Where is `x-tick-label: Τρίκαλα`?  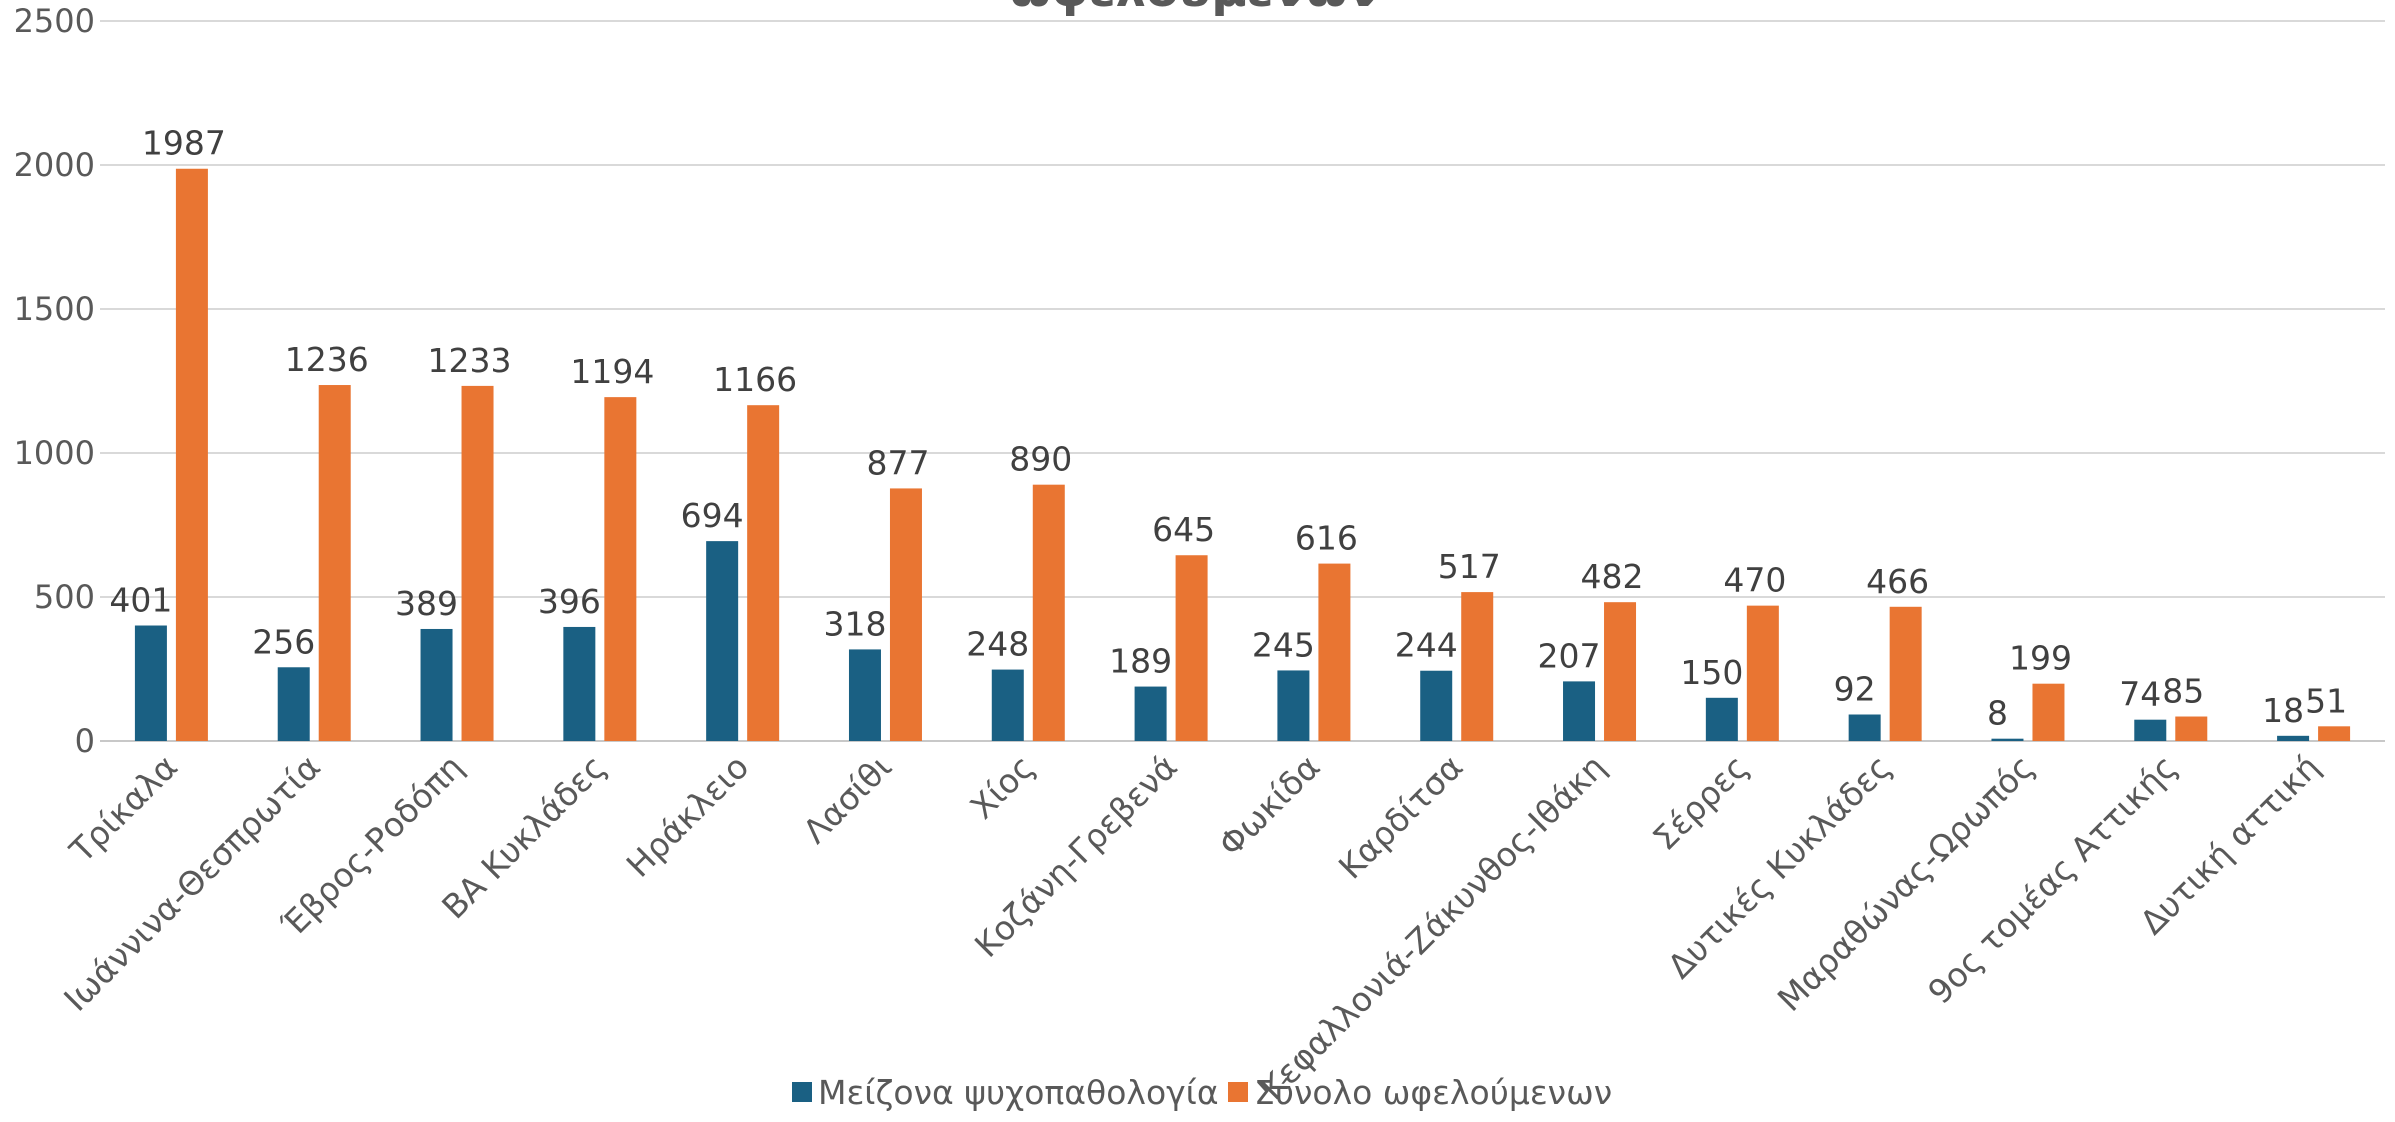
x-tick-label: Τρίκαλα is located at coordinates (123, 809).